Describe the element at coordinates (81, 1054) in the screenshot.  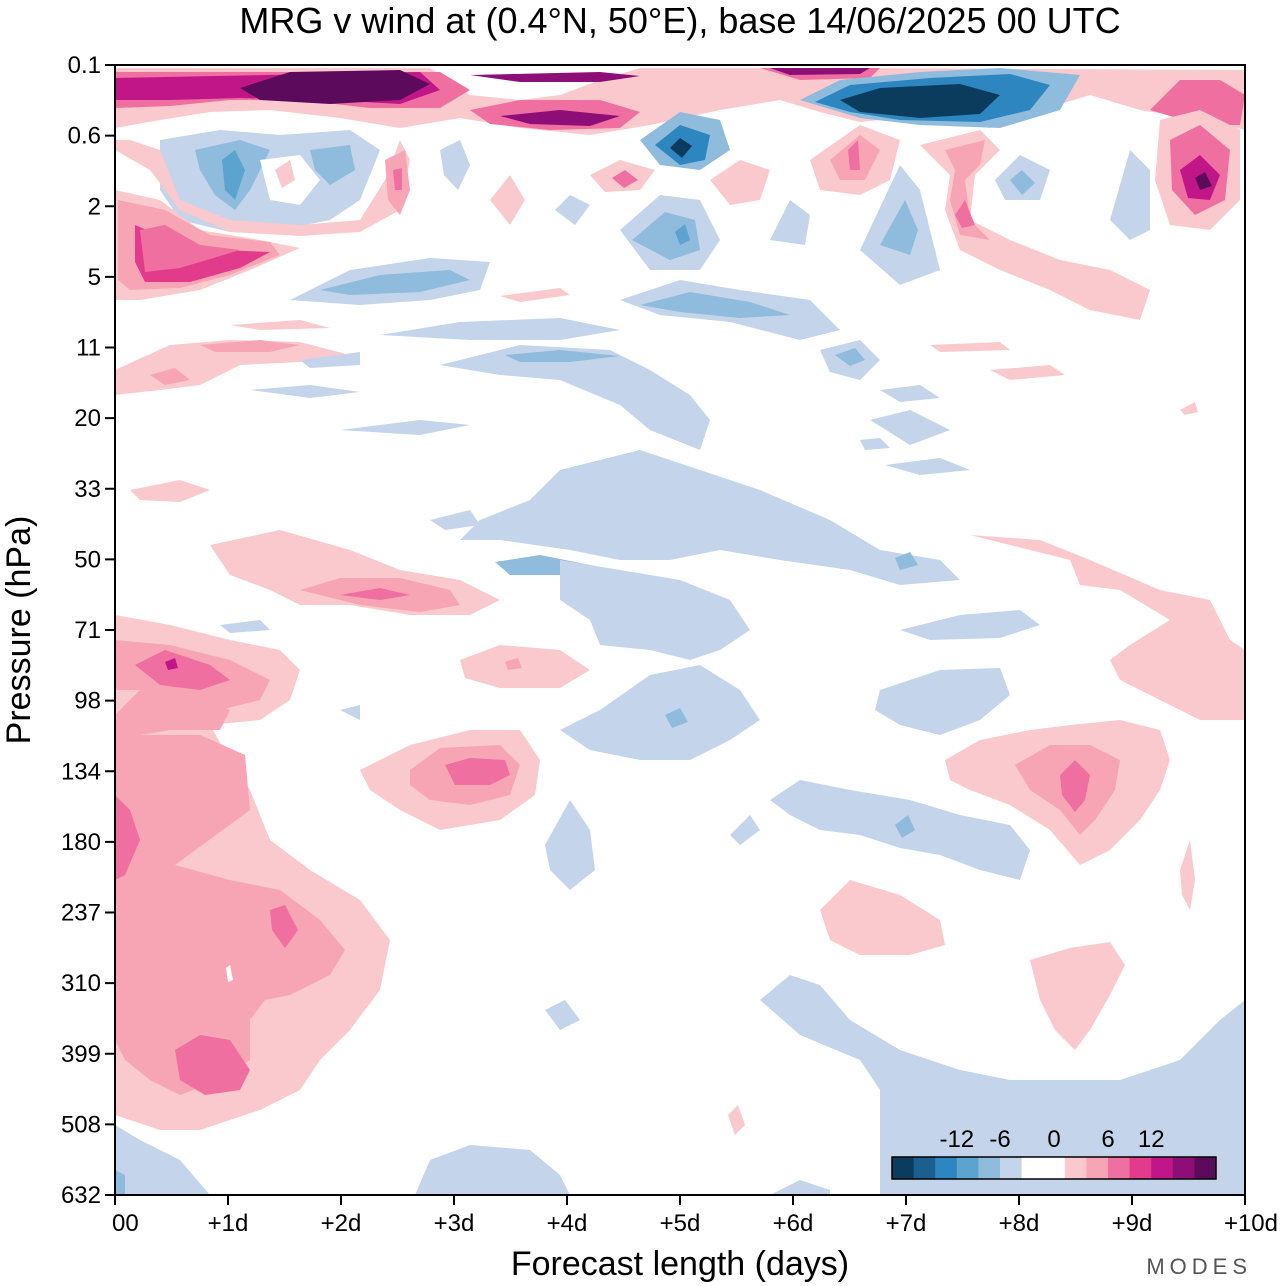
I see `y-tick-label: 399` at that location.